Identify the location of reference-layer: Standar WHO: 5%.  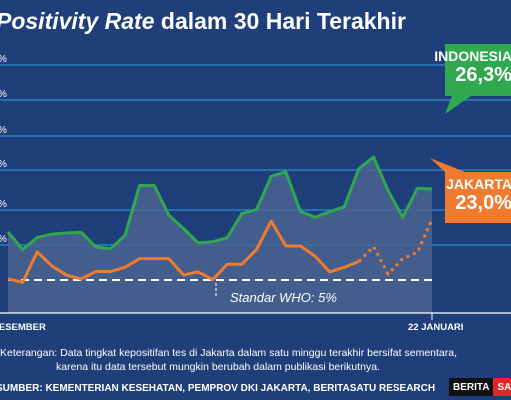
(222, 292).